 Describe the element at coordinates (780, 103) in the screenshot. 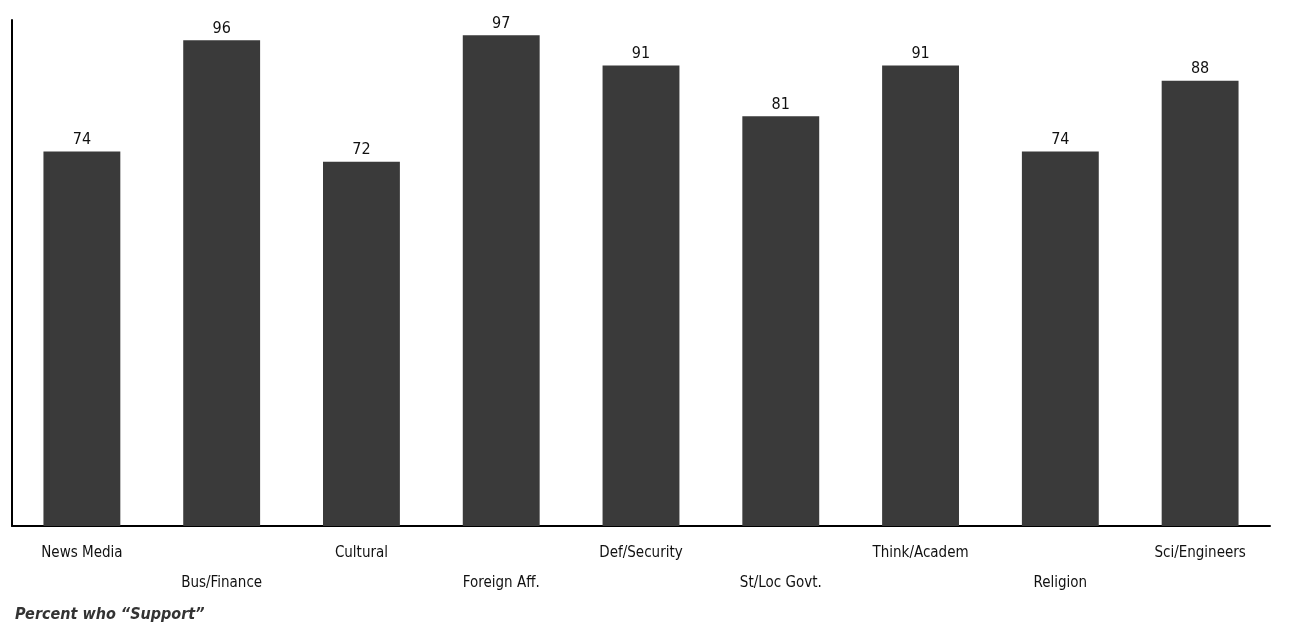

I see `data-label: 81` at that location.